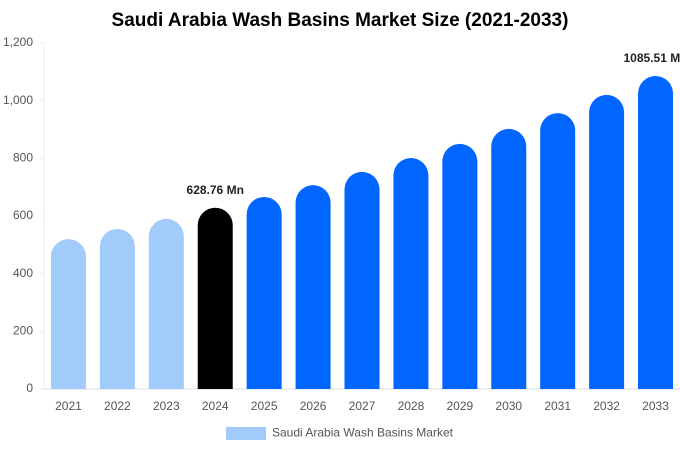 This screenshot has height=450, width=680. What do you see at coordinates (23, 215) in the screenshot?
I see `y-tick-label: 600` at bounding box center [23, 215].